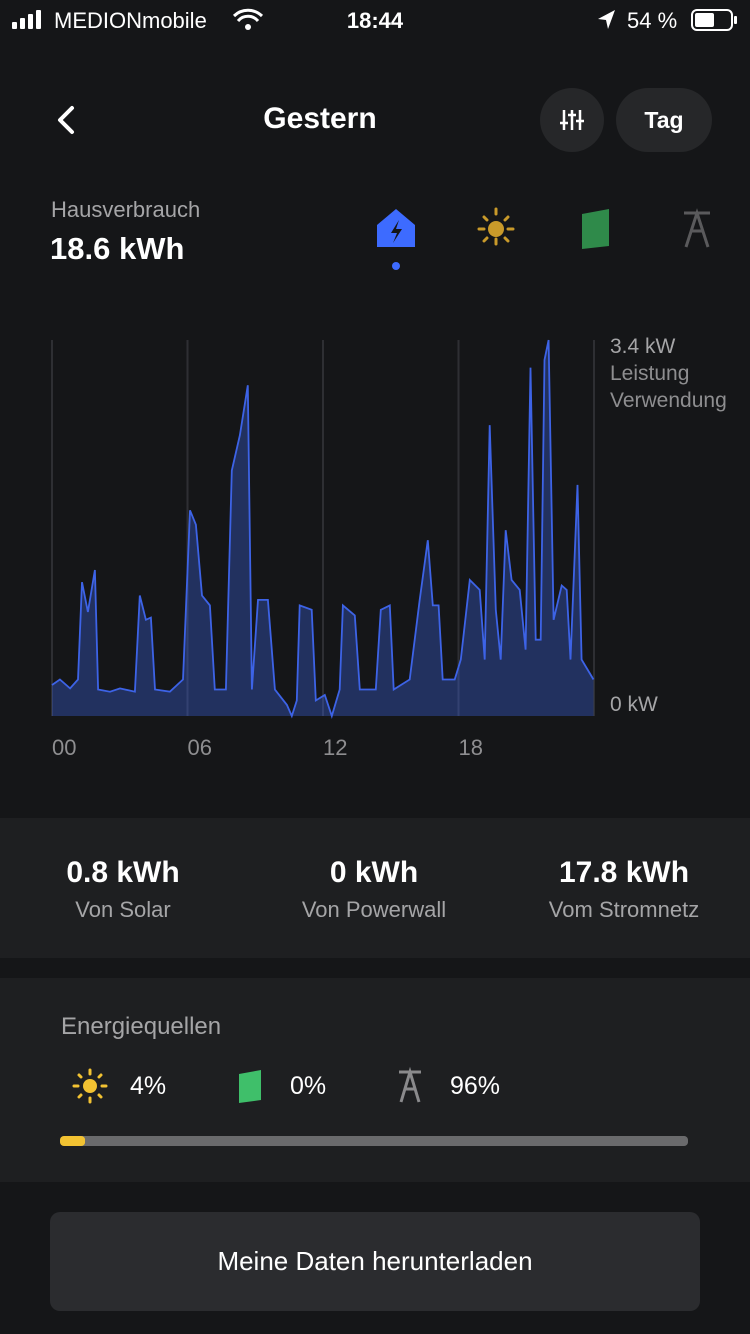  I want to click on x-tick-label: 12, so click(335, 747).